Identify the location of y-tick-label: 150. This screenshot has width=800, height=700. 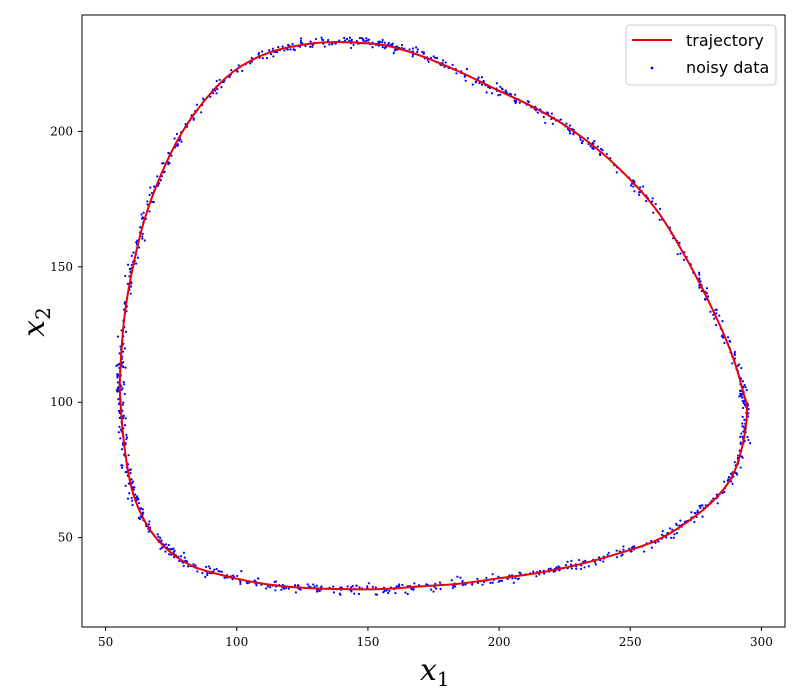
(61, 267).